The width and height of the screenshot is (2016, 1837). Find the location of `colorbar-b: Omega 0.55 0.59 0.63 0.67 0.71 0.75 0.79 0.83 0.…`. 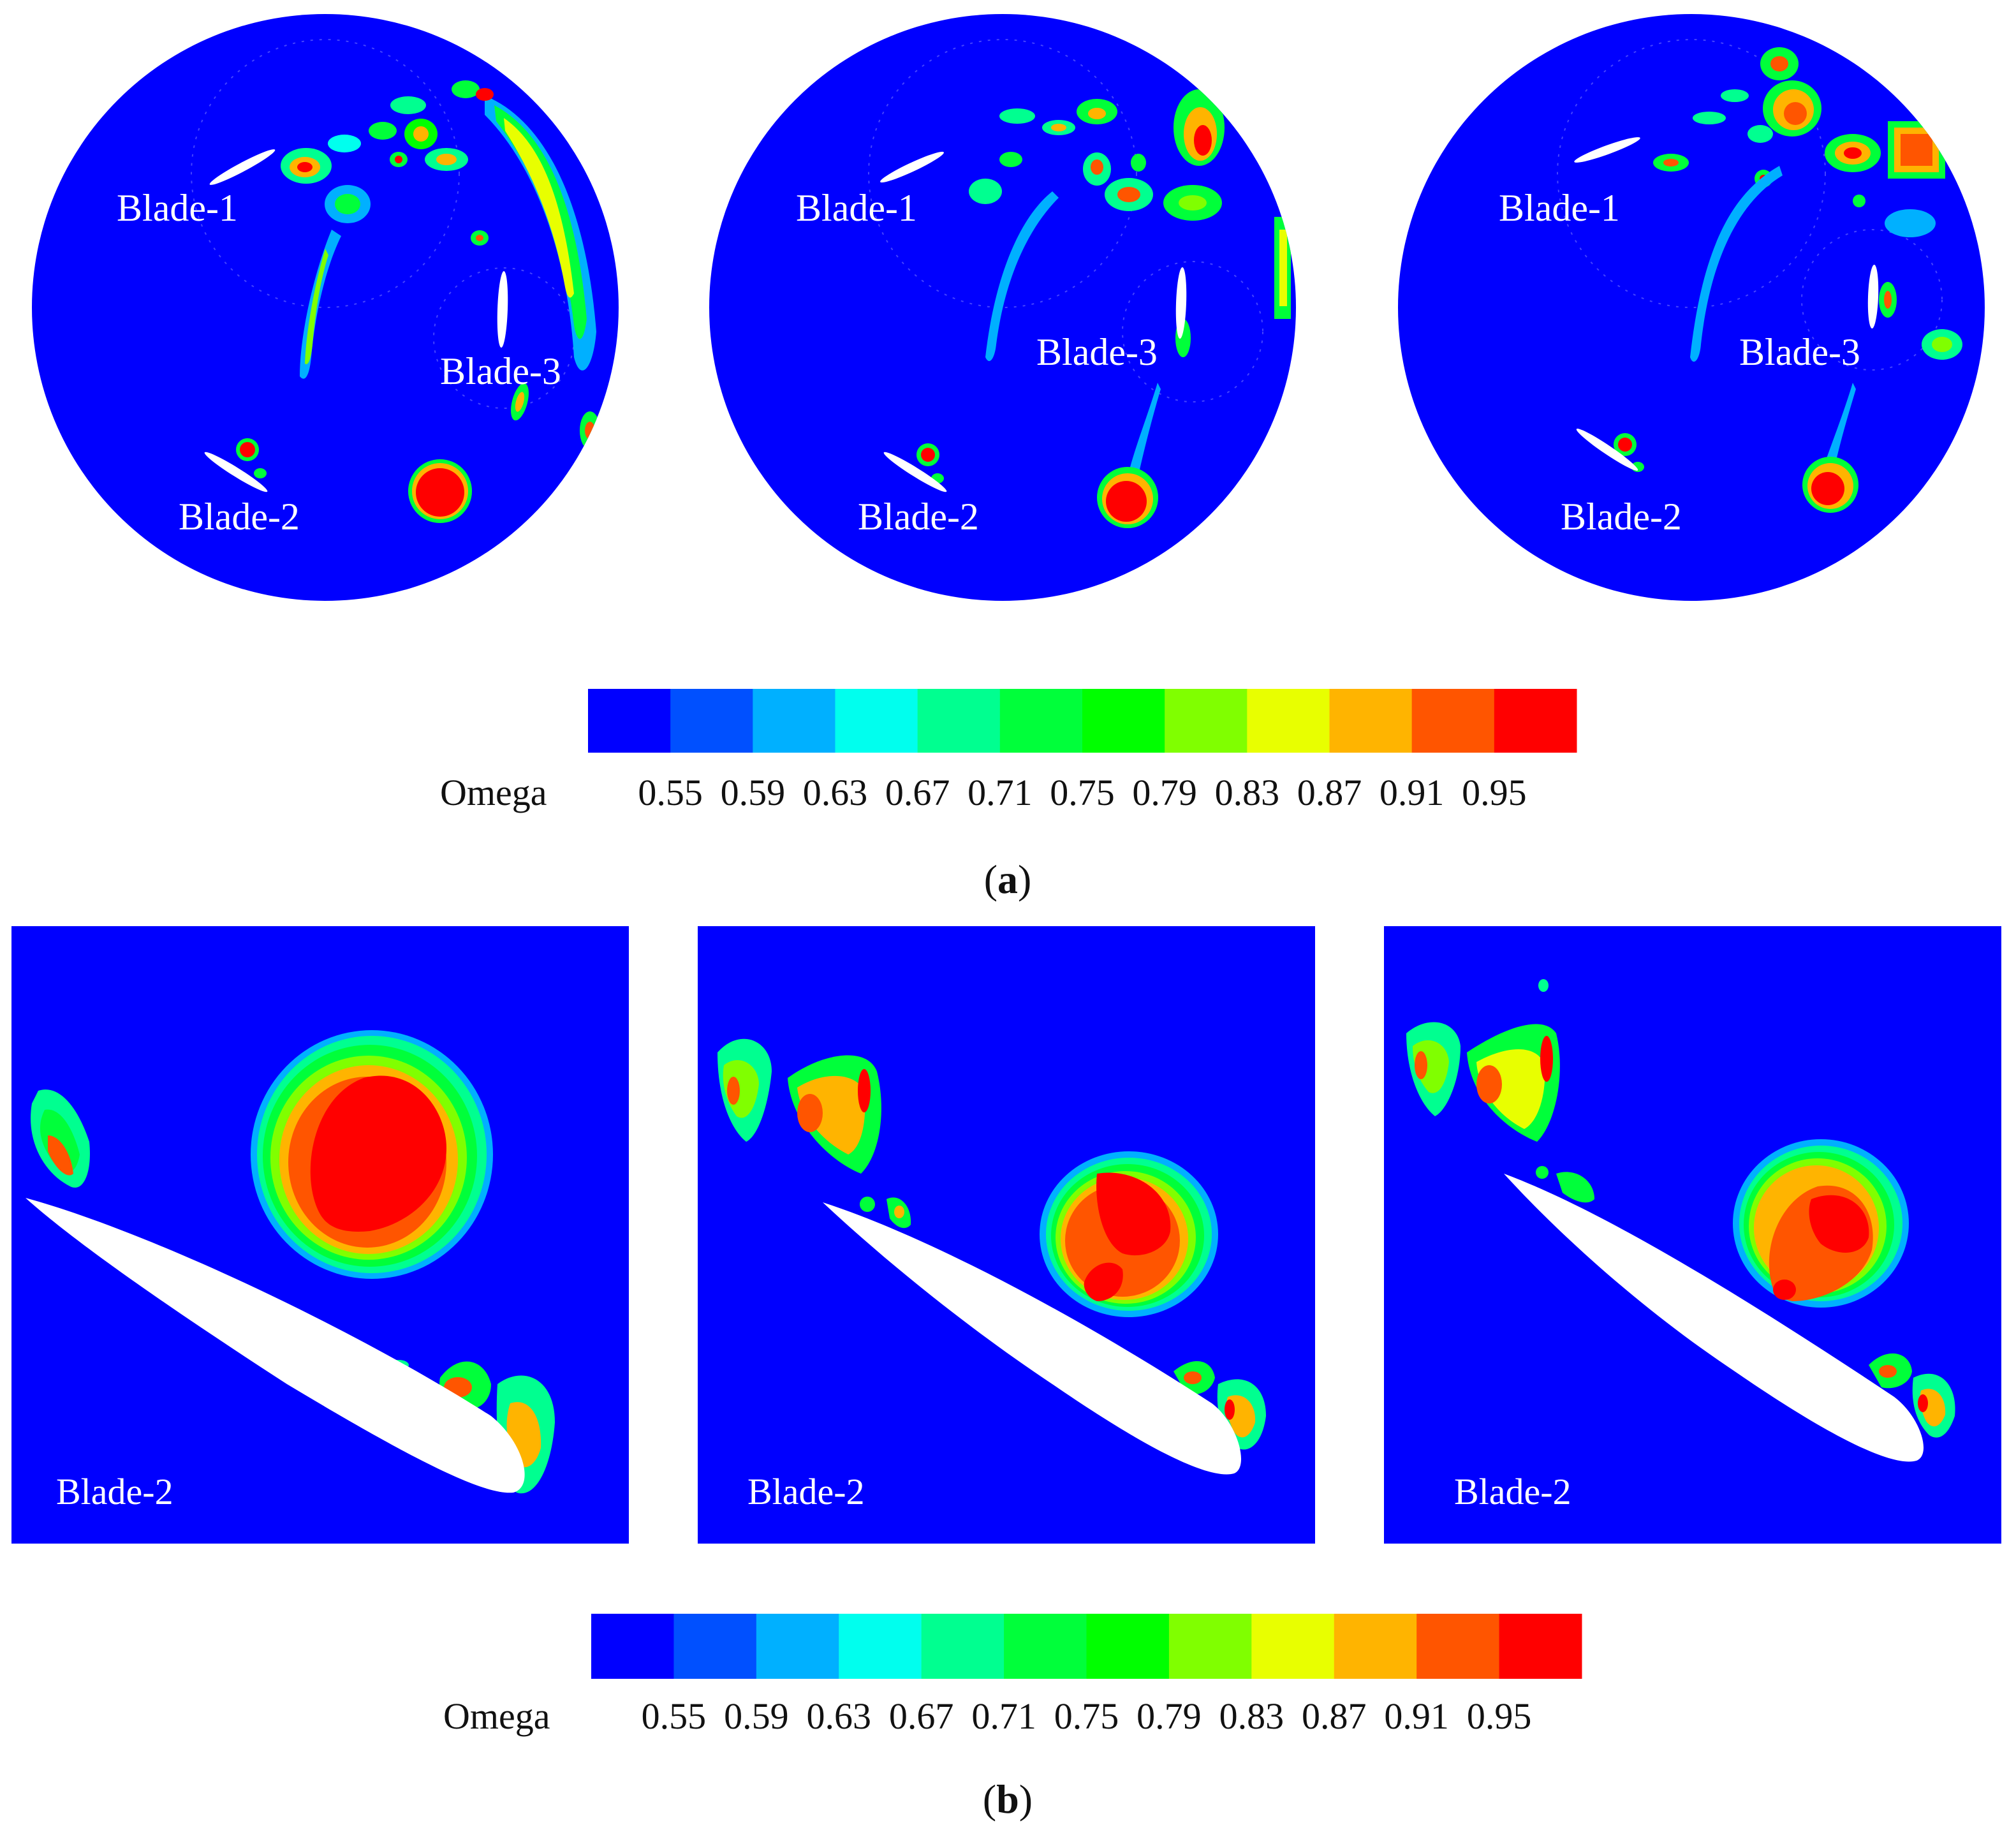

colorbar-b: Omega 0.55 0.59 0.63 0.67 0.71 0.75 0.79 0.83 0.… is located at coordinates (1012, 1675).